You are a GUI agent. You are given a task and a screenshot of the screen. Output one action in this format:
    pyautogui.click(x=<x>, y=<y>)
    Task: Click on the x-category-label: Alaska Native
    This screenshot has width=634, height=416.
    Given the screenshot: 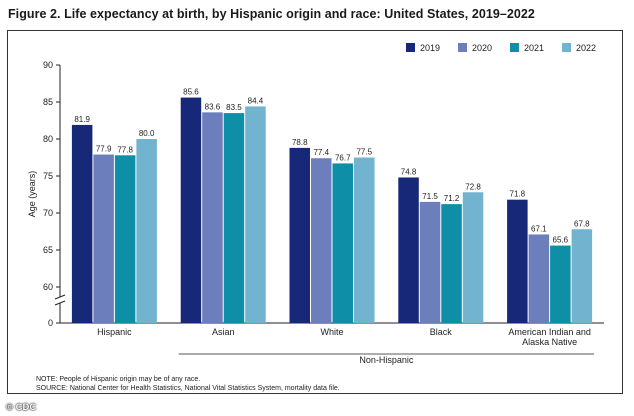 What is the action you would take?
    pyautogui.click(x=549, y=342)
    